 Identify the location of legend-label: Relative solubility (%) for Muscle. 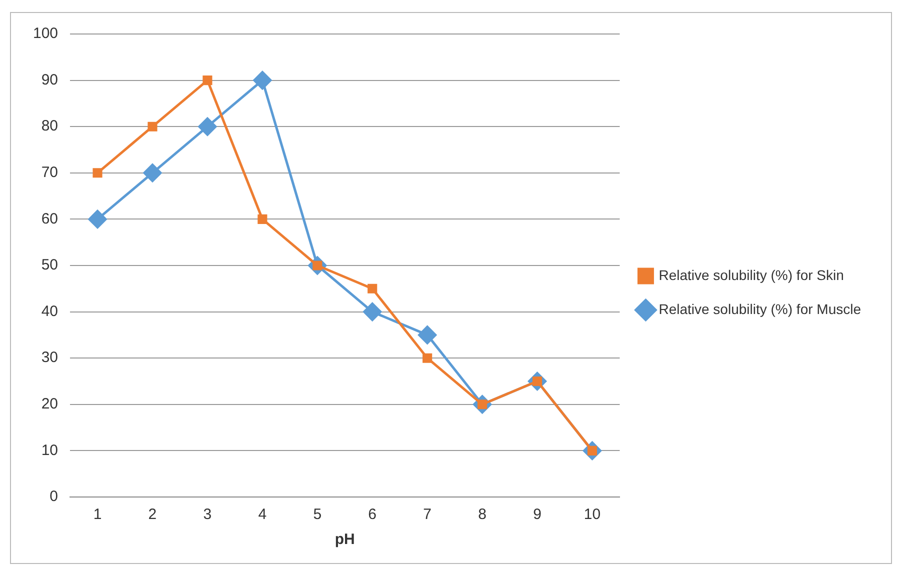
(760, 308).